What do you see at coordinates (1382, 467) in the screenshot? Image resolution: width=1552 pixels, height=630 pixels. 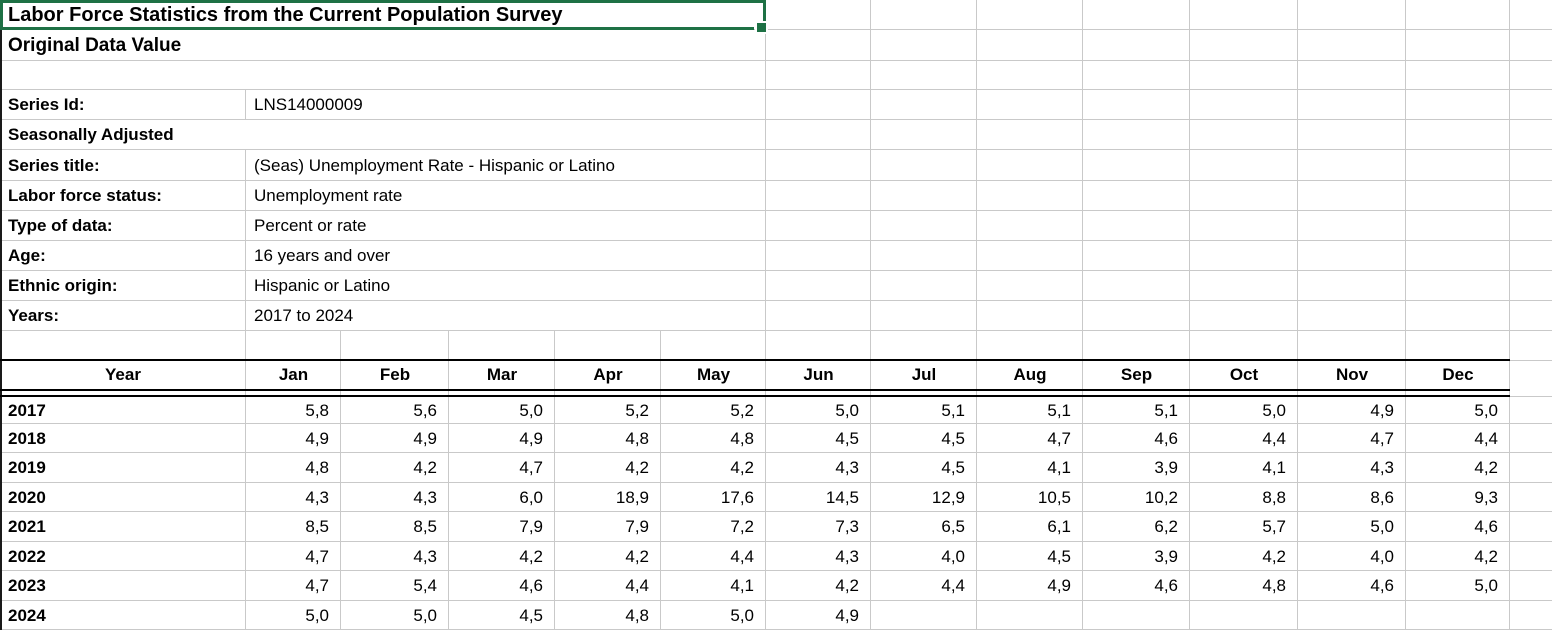 I see `cell-2019-nov: 4,3` at bounding box center [1382, 467].